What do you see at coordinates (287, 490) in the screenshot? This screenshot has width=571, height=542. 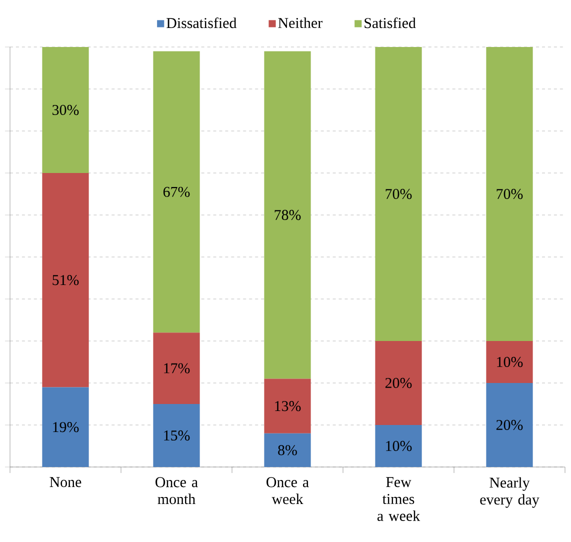 I see `x-tick-label: Once a week` at bounding box center [287, 490].